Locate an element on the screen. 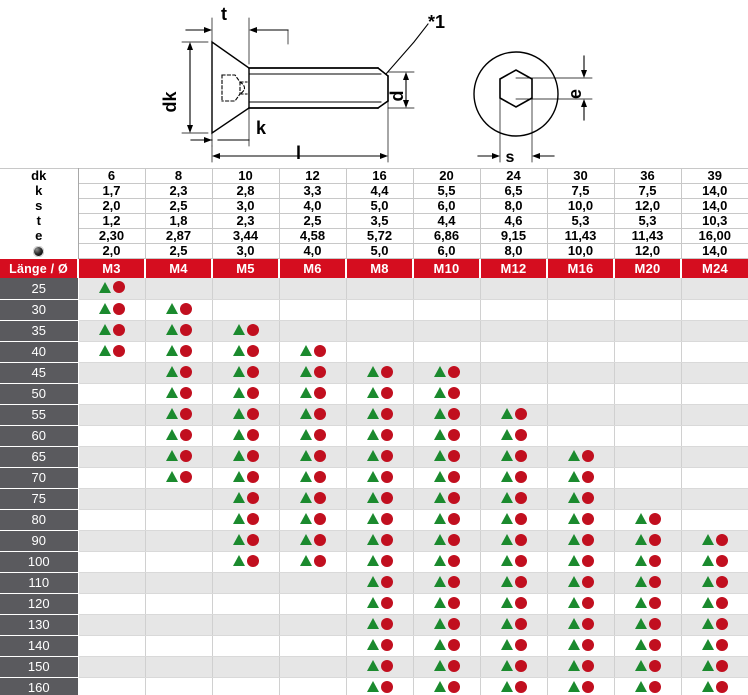 This screenshot has height=695, width=748. header-m6: M6 is located at coordinates (313, 268).